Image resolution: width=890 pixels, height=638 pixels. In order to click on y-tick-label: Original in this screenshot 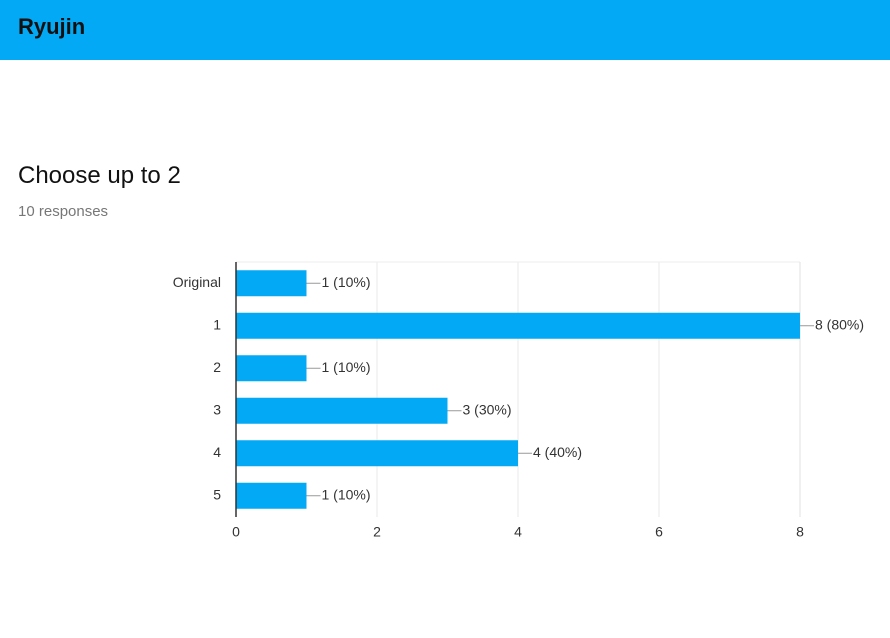, I will do `click(197, 282)`.